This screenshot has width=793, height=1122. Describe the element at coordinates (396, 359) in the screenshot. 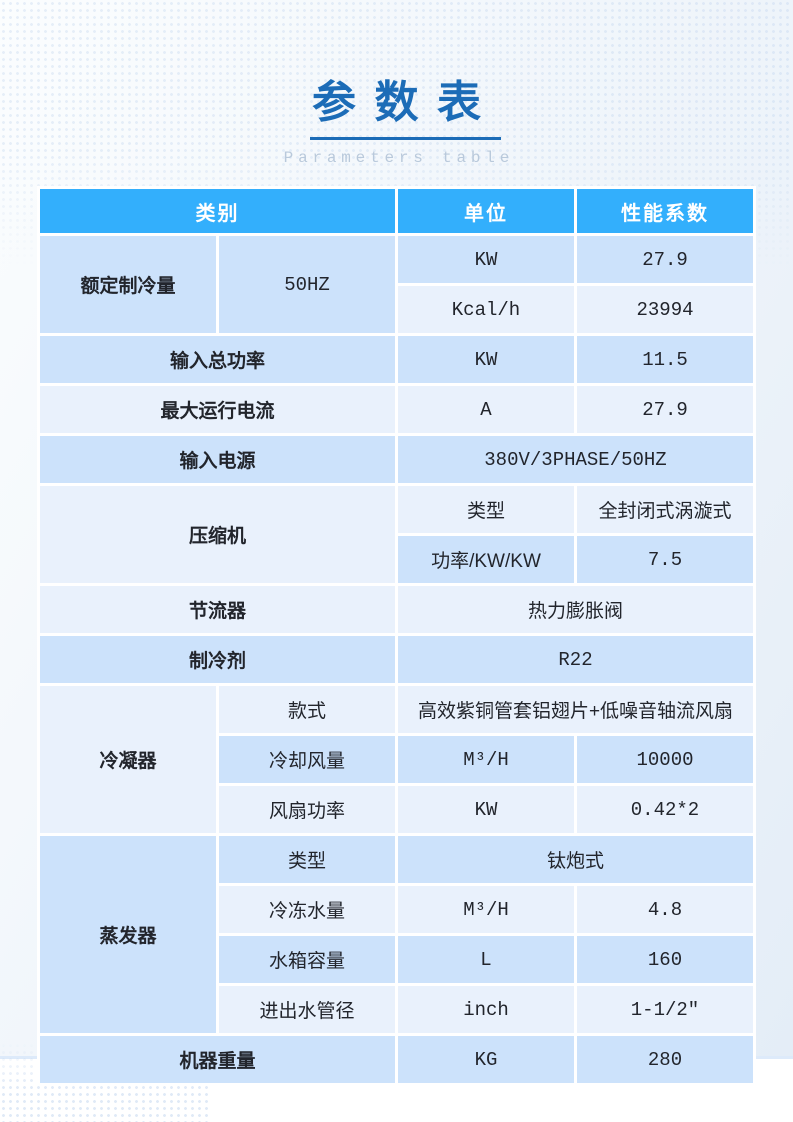

I see `table-row: 输入总功率 KW 11.5` at that location.